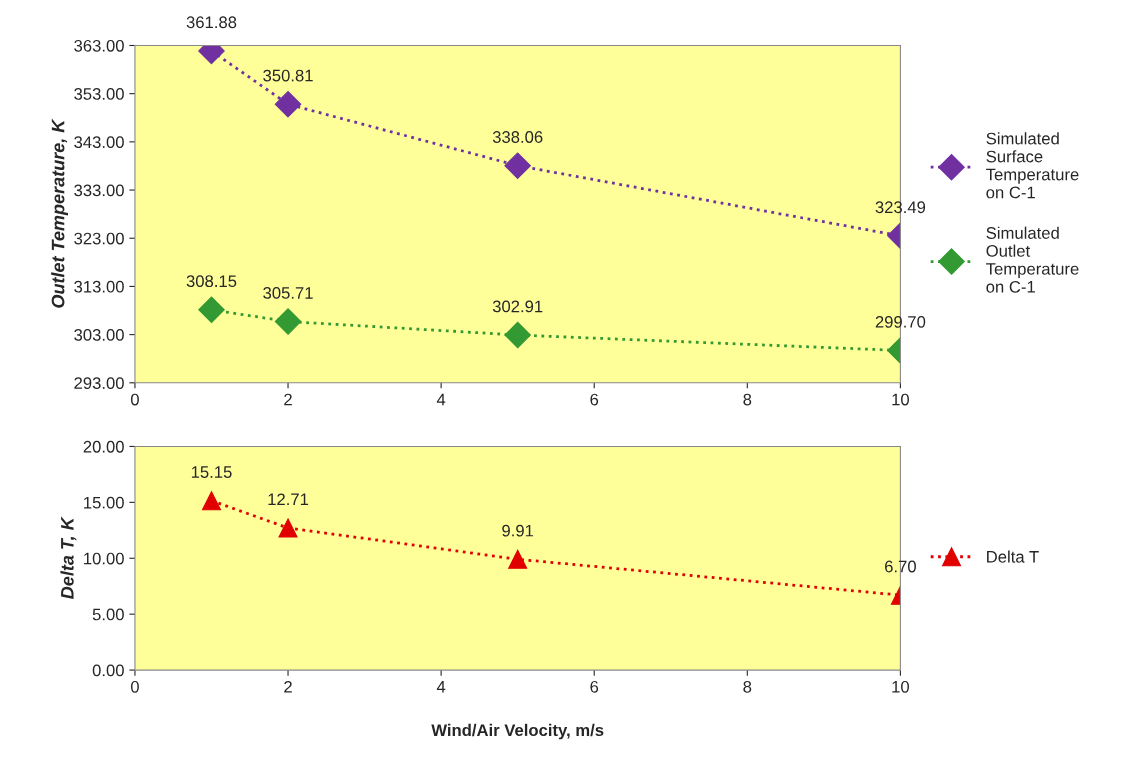 This screenshot has height=758, width=1134. Describe the element at coordinates (68, 557) in the screenshot. I see `y-axis-title: Delta T, K` at that location.